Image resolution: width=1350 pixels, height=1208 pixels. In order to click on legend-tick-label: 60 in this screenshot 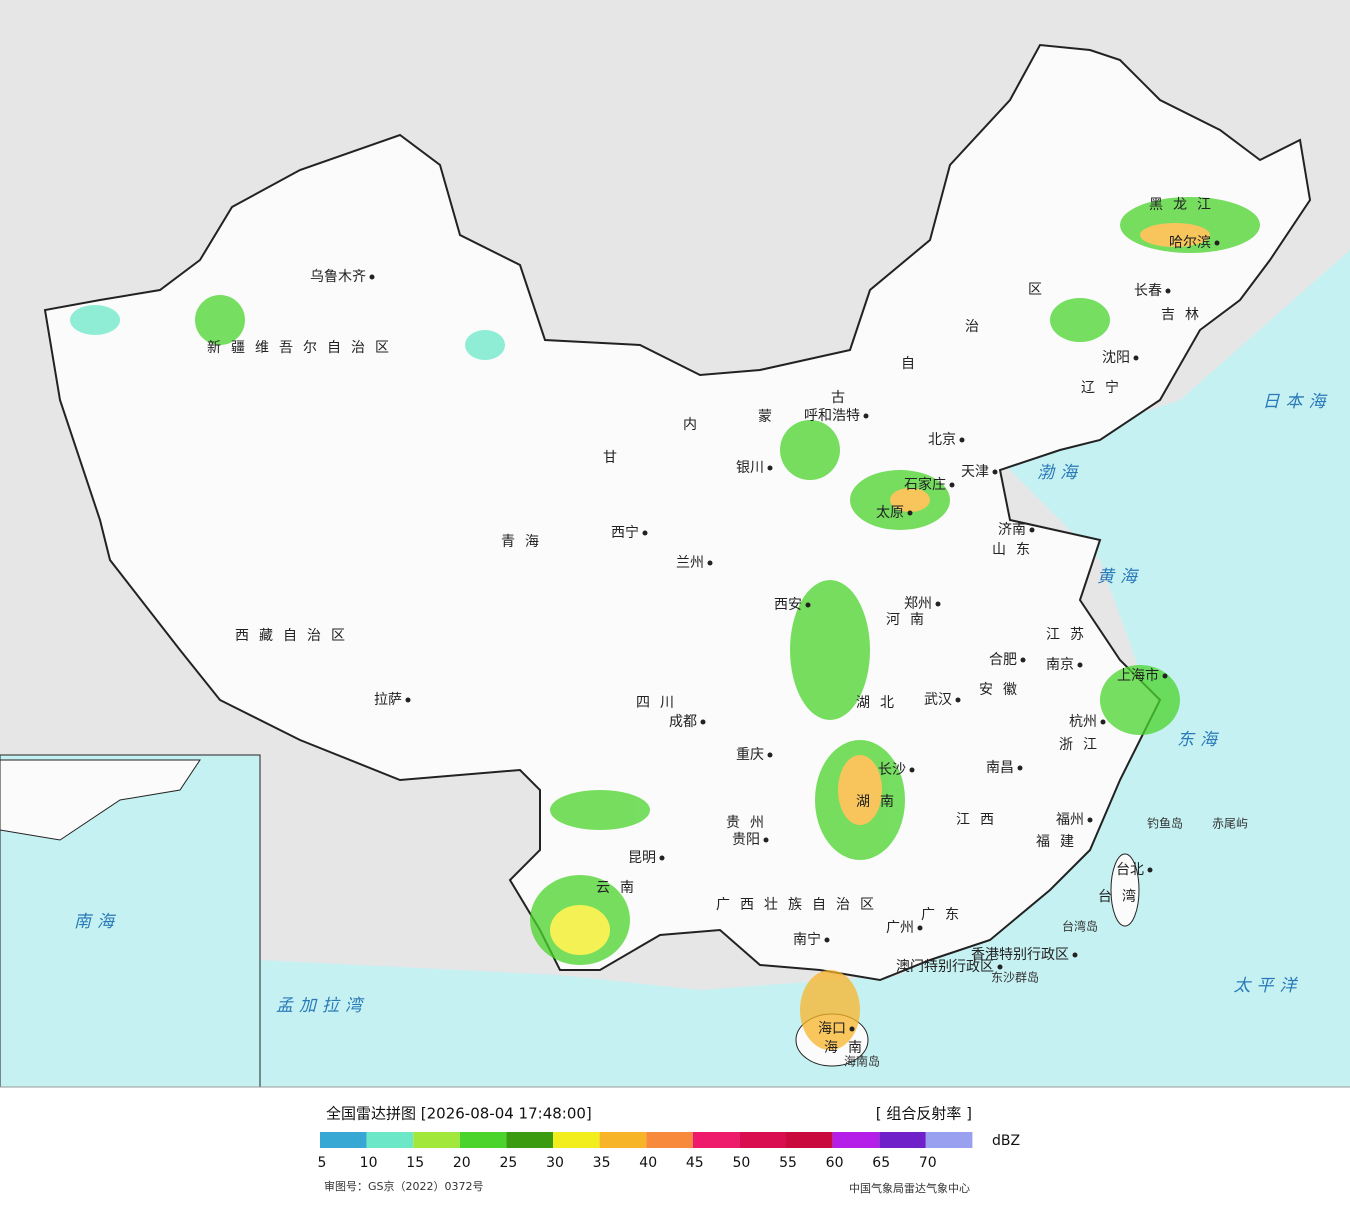, I will do `click(835, 1163)`.